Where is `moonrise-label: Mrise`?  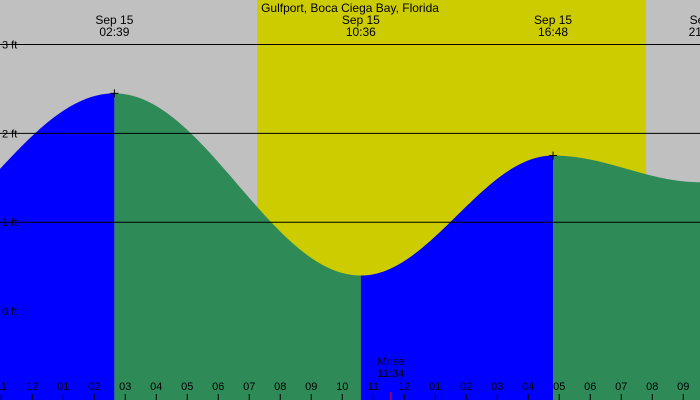 moonrise-label: Mrise is located at coordinates (390, 362).